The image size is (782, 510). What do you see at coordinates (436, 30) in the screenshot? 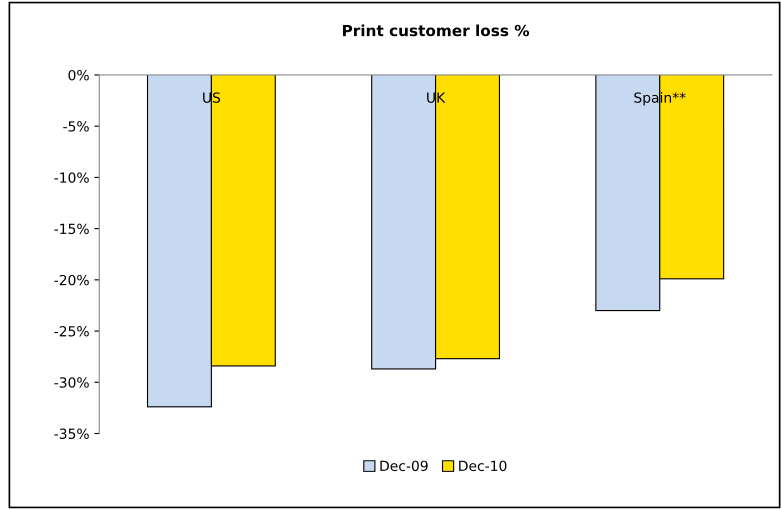
I see `chart-title: Print customer loss %` at bounding box center [436, 30].